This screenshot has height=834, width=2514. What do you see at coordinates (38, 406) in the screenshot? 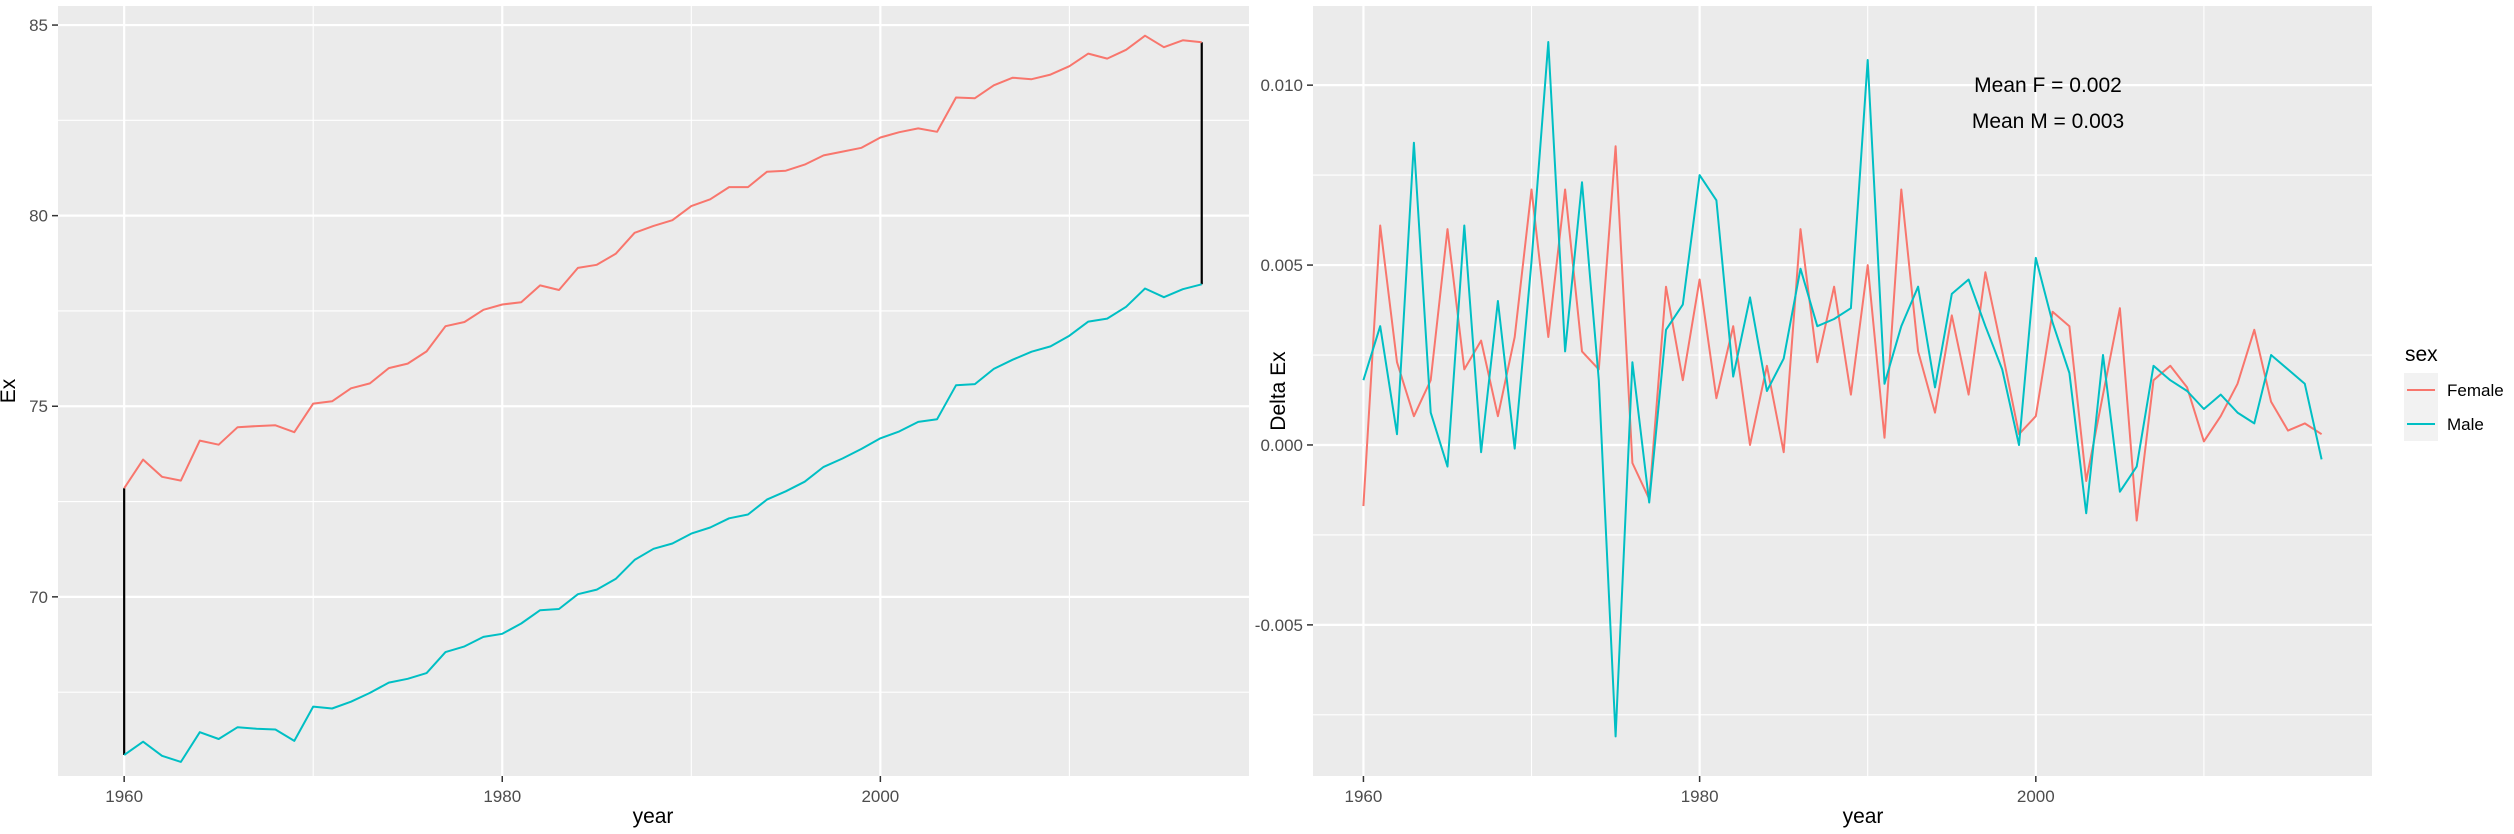
I see `ex-y-tick-label: 75` at bounding box center [38, 406].